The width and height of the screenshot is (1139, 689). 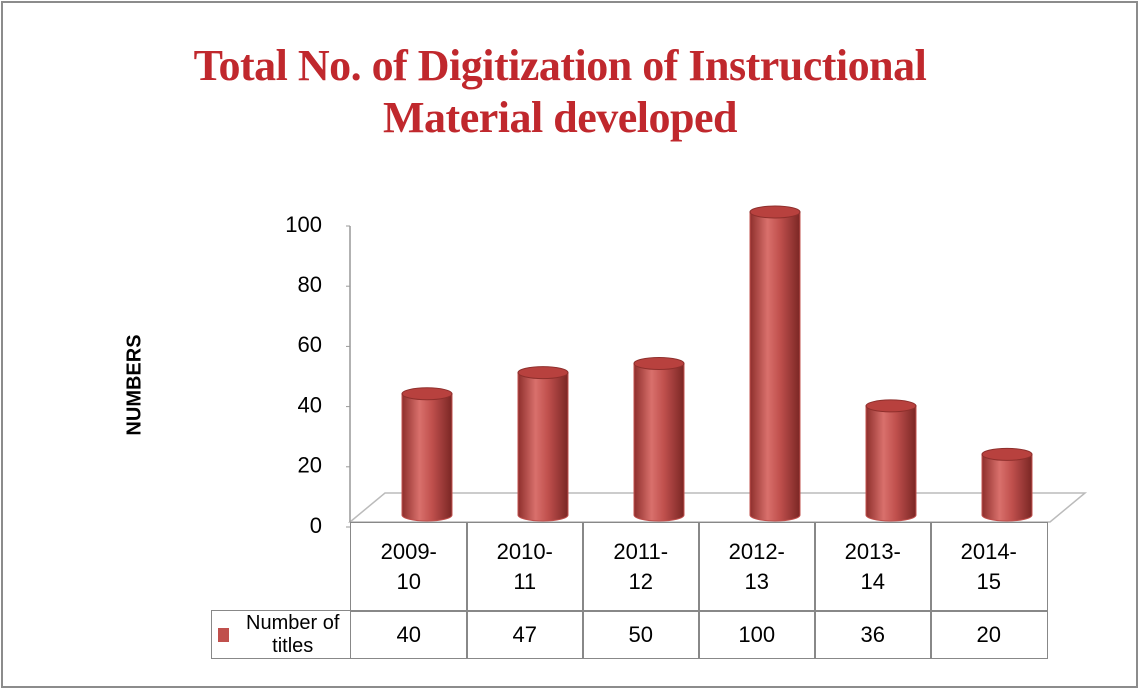 I want to click on y-tick-label: 100, so click(x=303, y=224).